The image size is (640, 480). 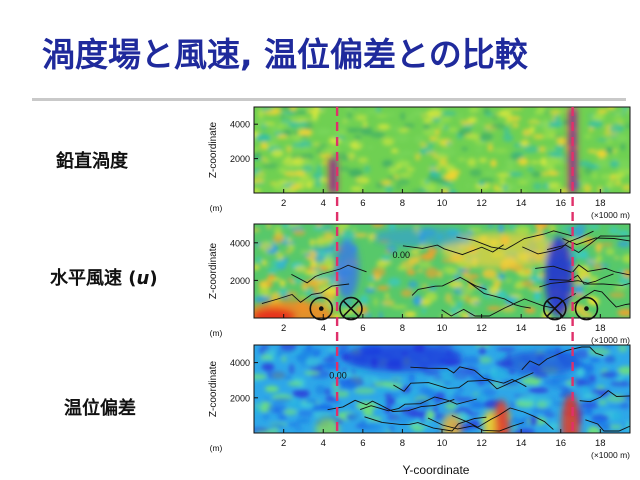 What do you see at coordinates (285, 54) in the screenshot?
I see `page-title: 渦度場と風速, 温位偏差との比較` at bounding box center [285, 54].